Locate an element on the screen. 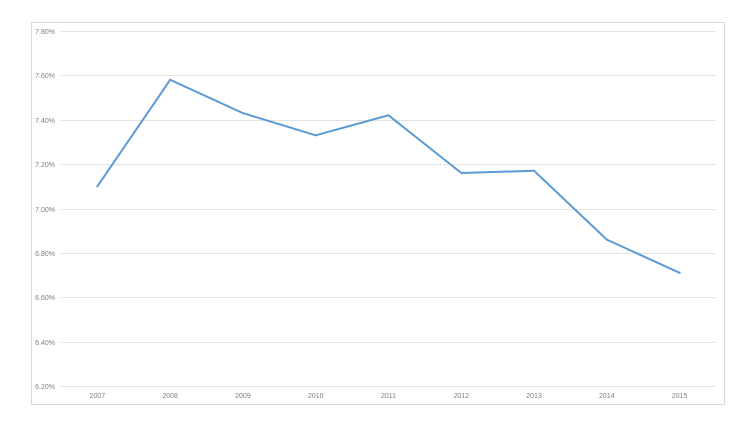  y-tick-label: 7.60% is located at coordinates (45, 76).